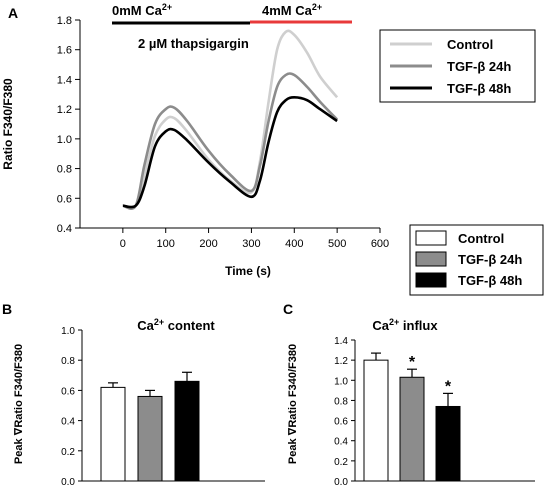  What do you see at coordinates (292, 10) in the screenshot?
I see `four-mm-calcium-label: 4mM Ca2+` at bounding box center [292, 10].